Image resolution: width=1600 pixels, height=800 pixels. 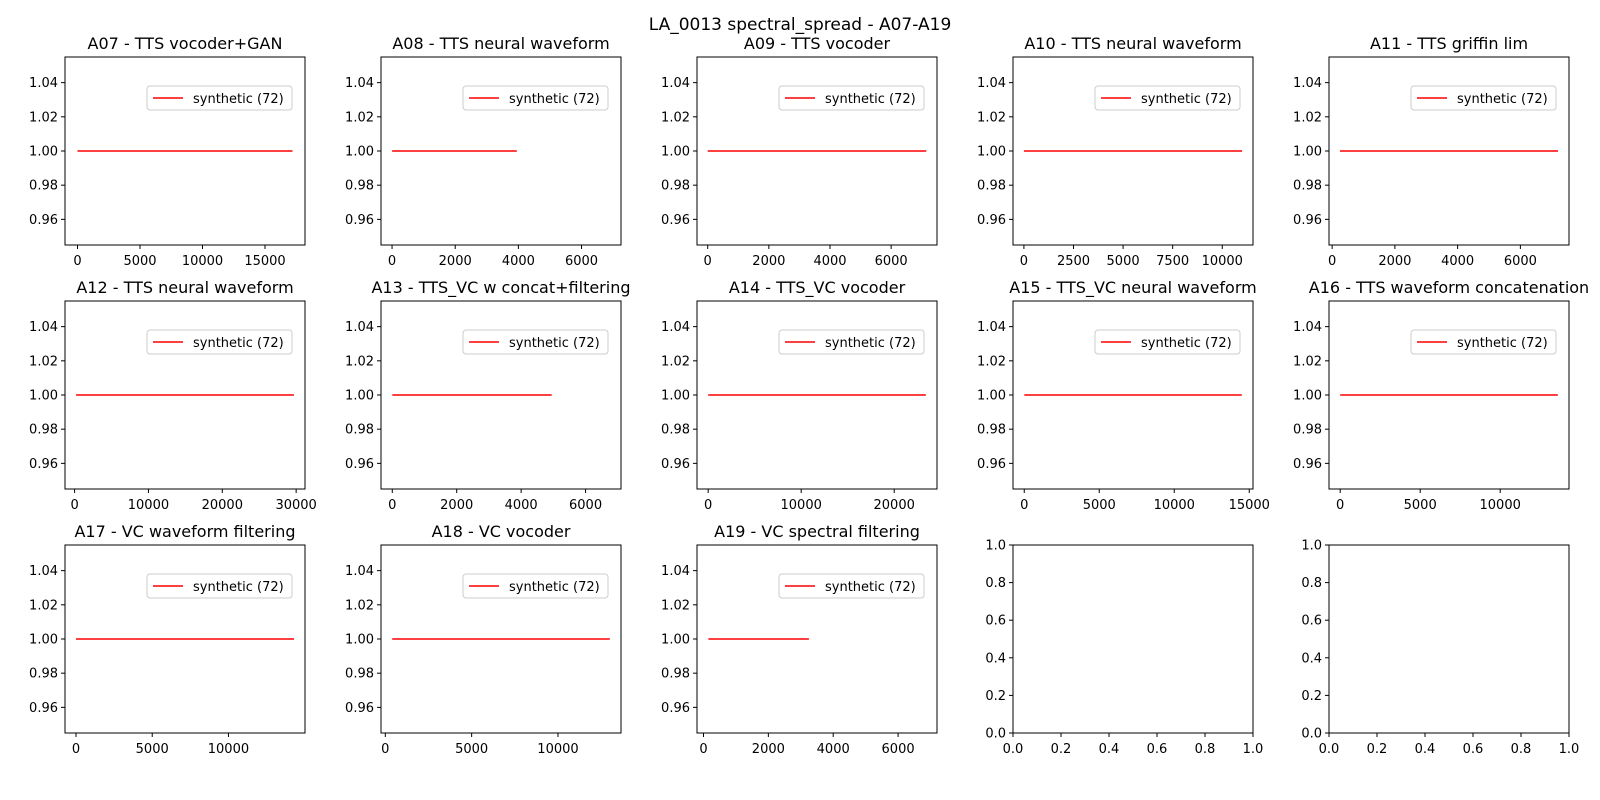 I want to click on subplot-15: 0.0 0.2 0.4 0.6 0.8 1.0 0.0 0.2 0.4 0.6 0.8 1.0, so click(x=1440, y=648).